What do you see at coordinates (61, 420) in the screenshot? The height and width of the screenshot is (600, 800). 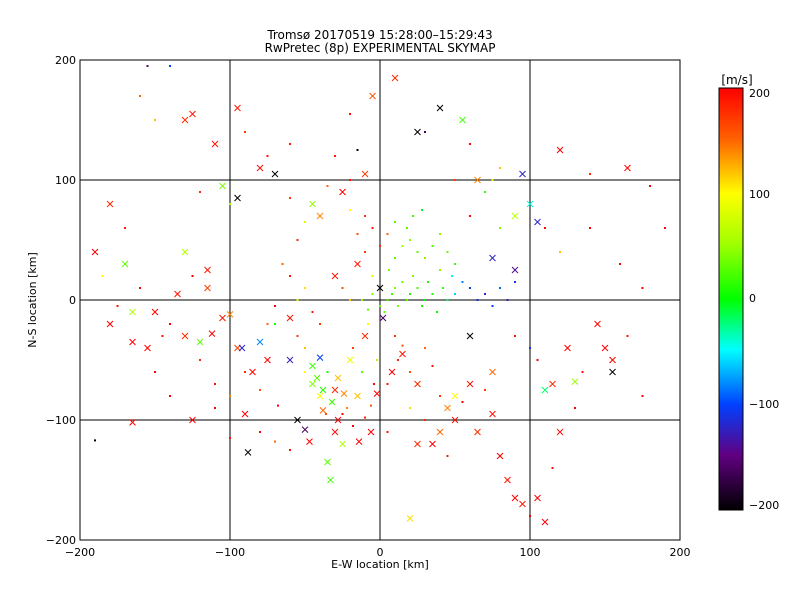 I see `y-tick-label: −100` at bounding box center [61, 420].